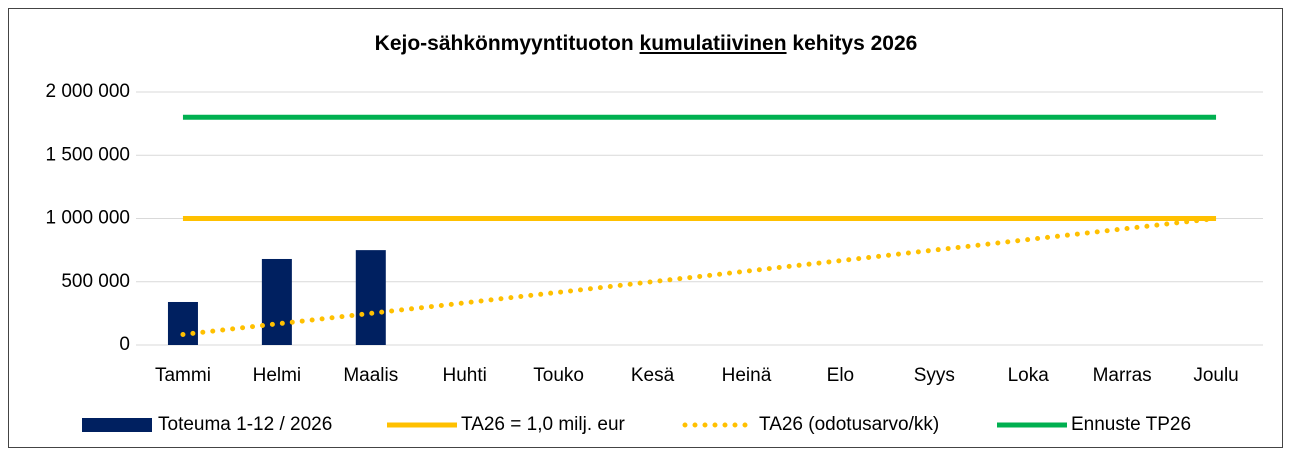 The image size is (1292, 457). Describe the element at coordinates (653, 375) in the screenshot. I see `x-tick-label: Kesä` at that location.